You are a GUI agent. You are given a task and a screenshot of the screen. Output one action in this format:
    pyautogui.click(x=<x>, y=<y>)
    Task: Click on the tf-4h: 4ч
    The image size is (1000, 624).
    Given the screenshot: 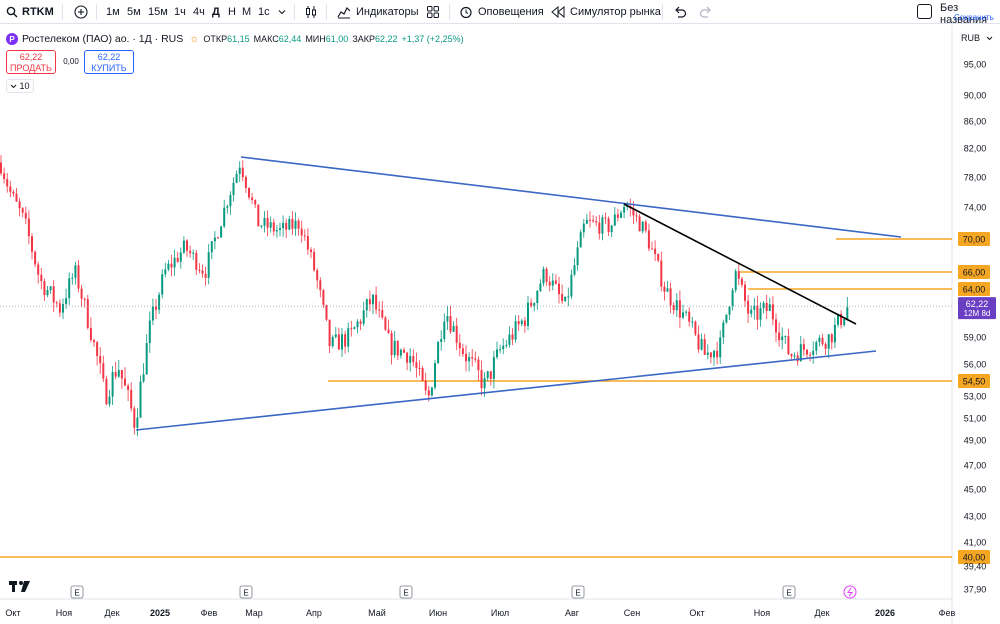 What is the action you would take?
    pyautogui.click(x=199, y=12)
    